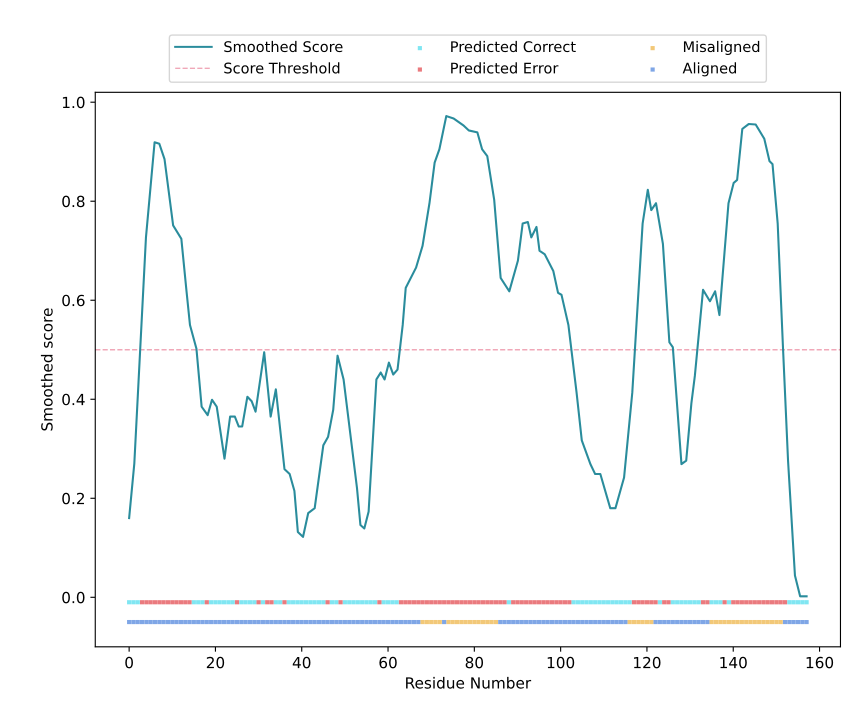 The image size is (843, 710). What do you see at coordinates (709, 69) in the screenshot?
I see `legend-label: Aligned` at bounding box center [709, 69].